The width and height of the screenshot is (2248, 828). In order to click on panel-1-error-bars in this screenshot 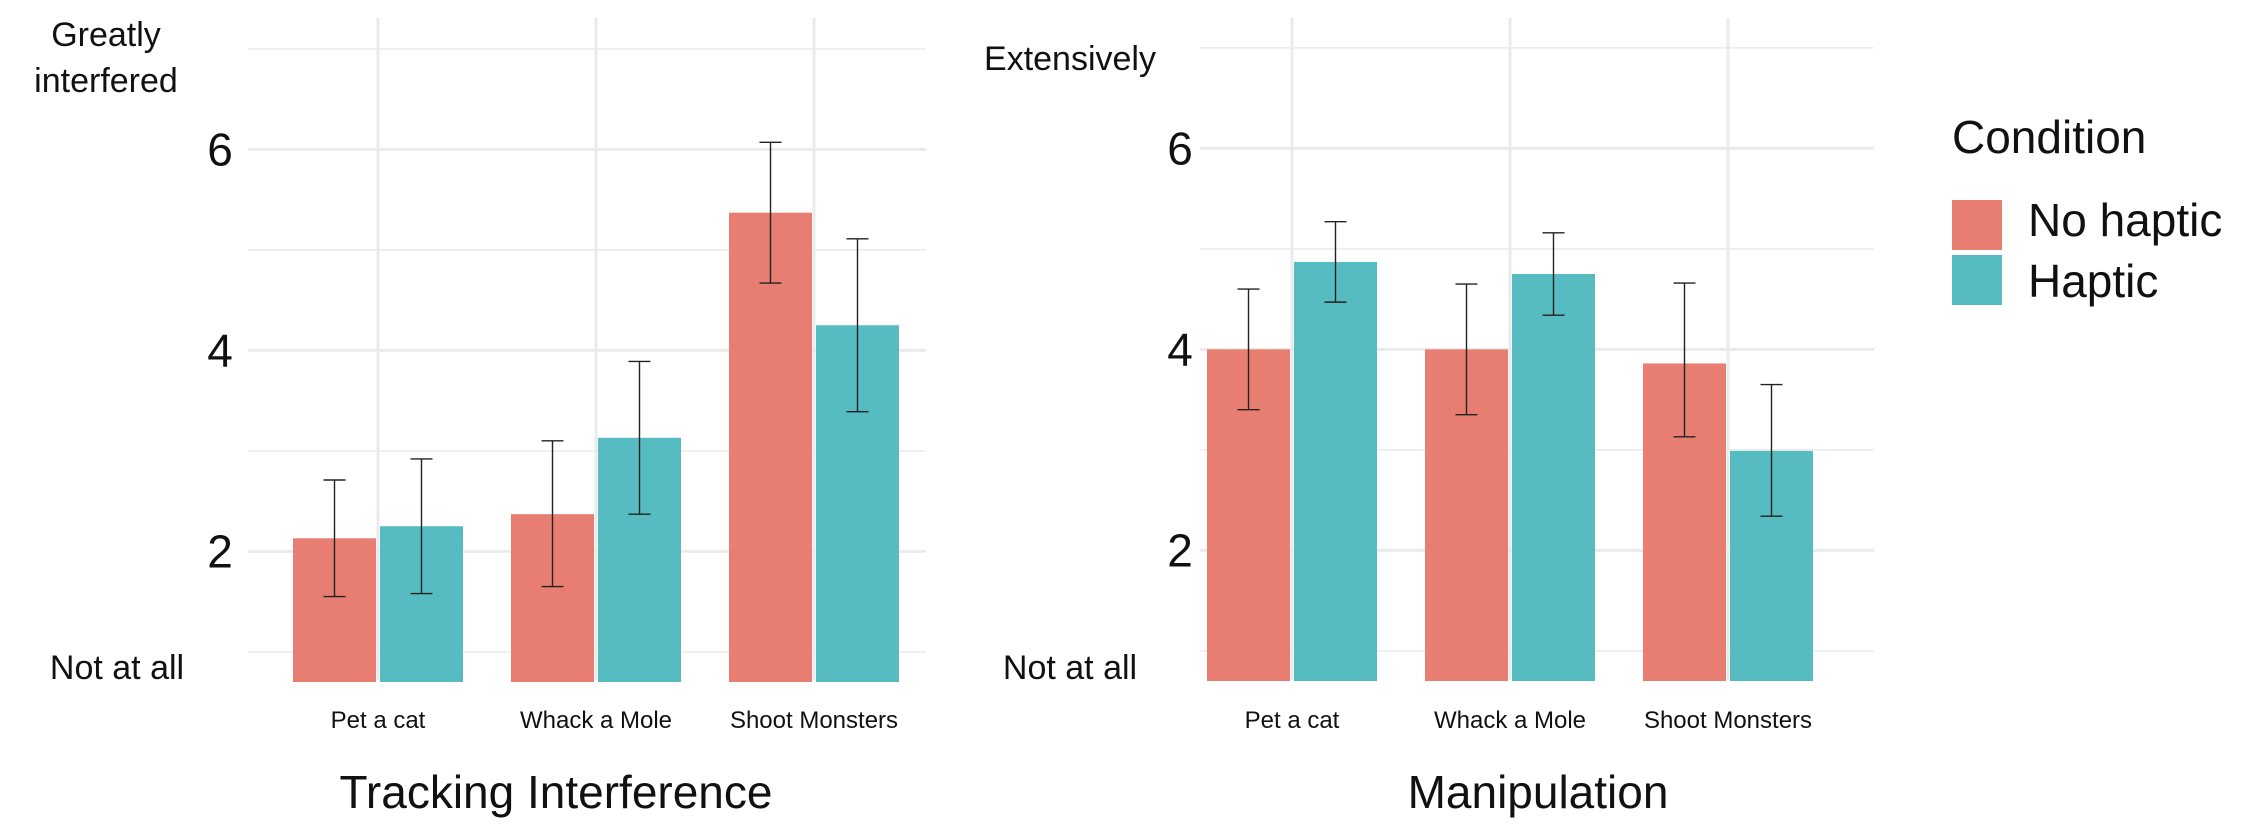, I will do `click(596, 369)`.